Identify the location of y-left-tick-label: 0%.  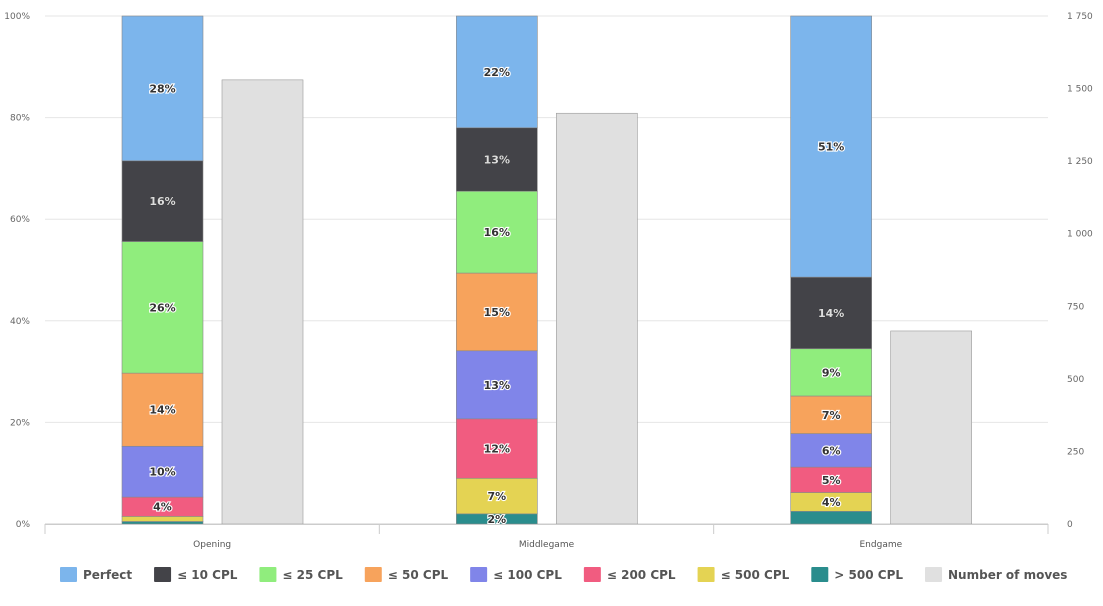
(23, 525).